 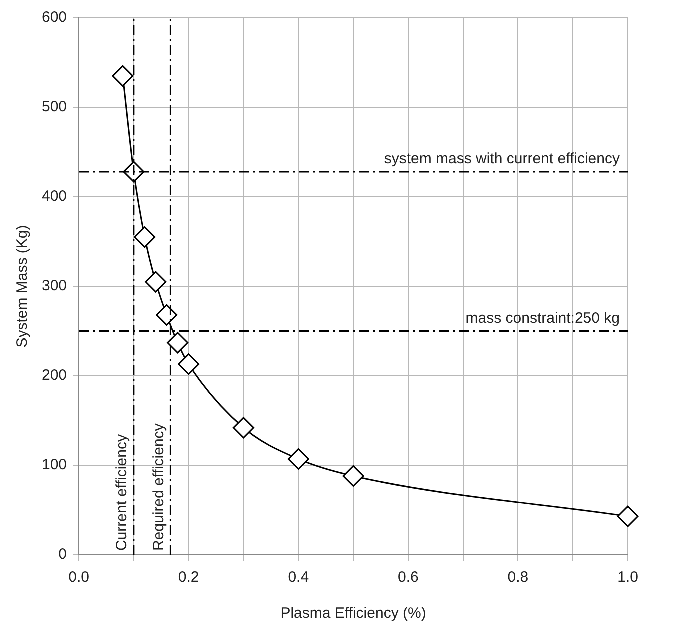 What do you see at coordinates (79, 577) in the screenshot?
I see `x-tick-label: 0.0` at bounding box center [79, 577].